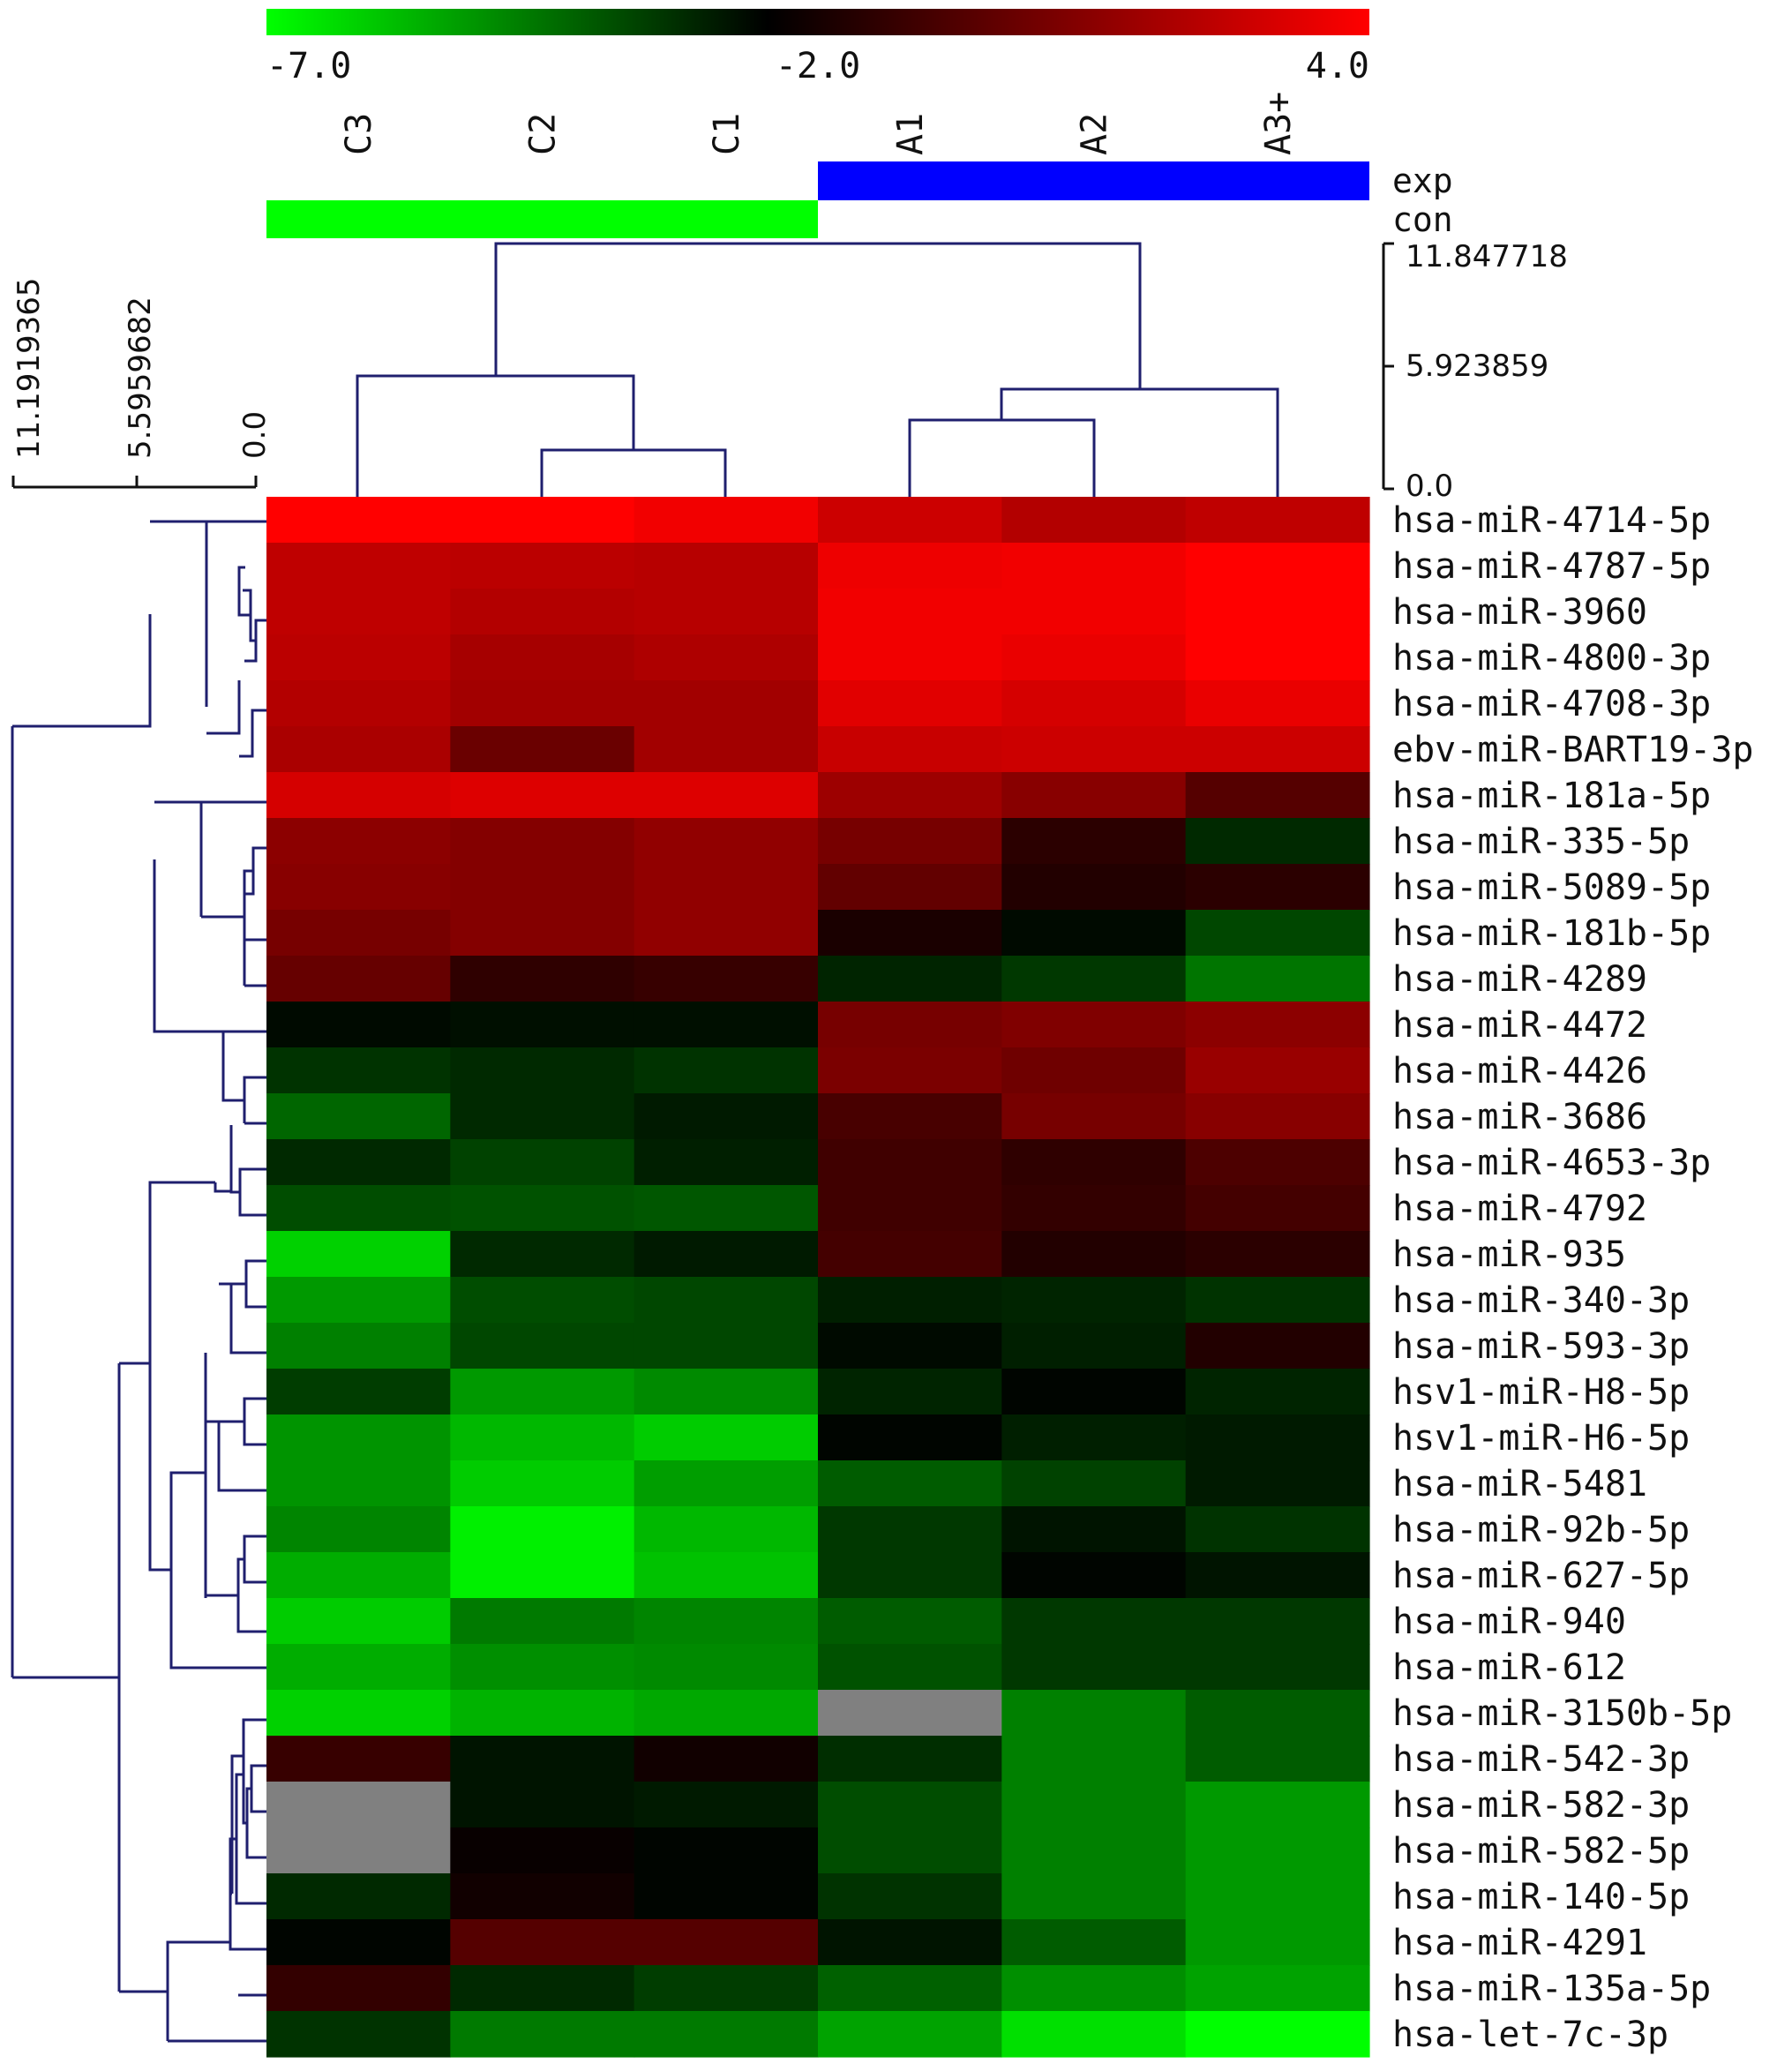  I want to click on row-label: hsa-miR-4792, so click(1519, 1209).